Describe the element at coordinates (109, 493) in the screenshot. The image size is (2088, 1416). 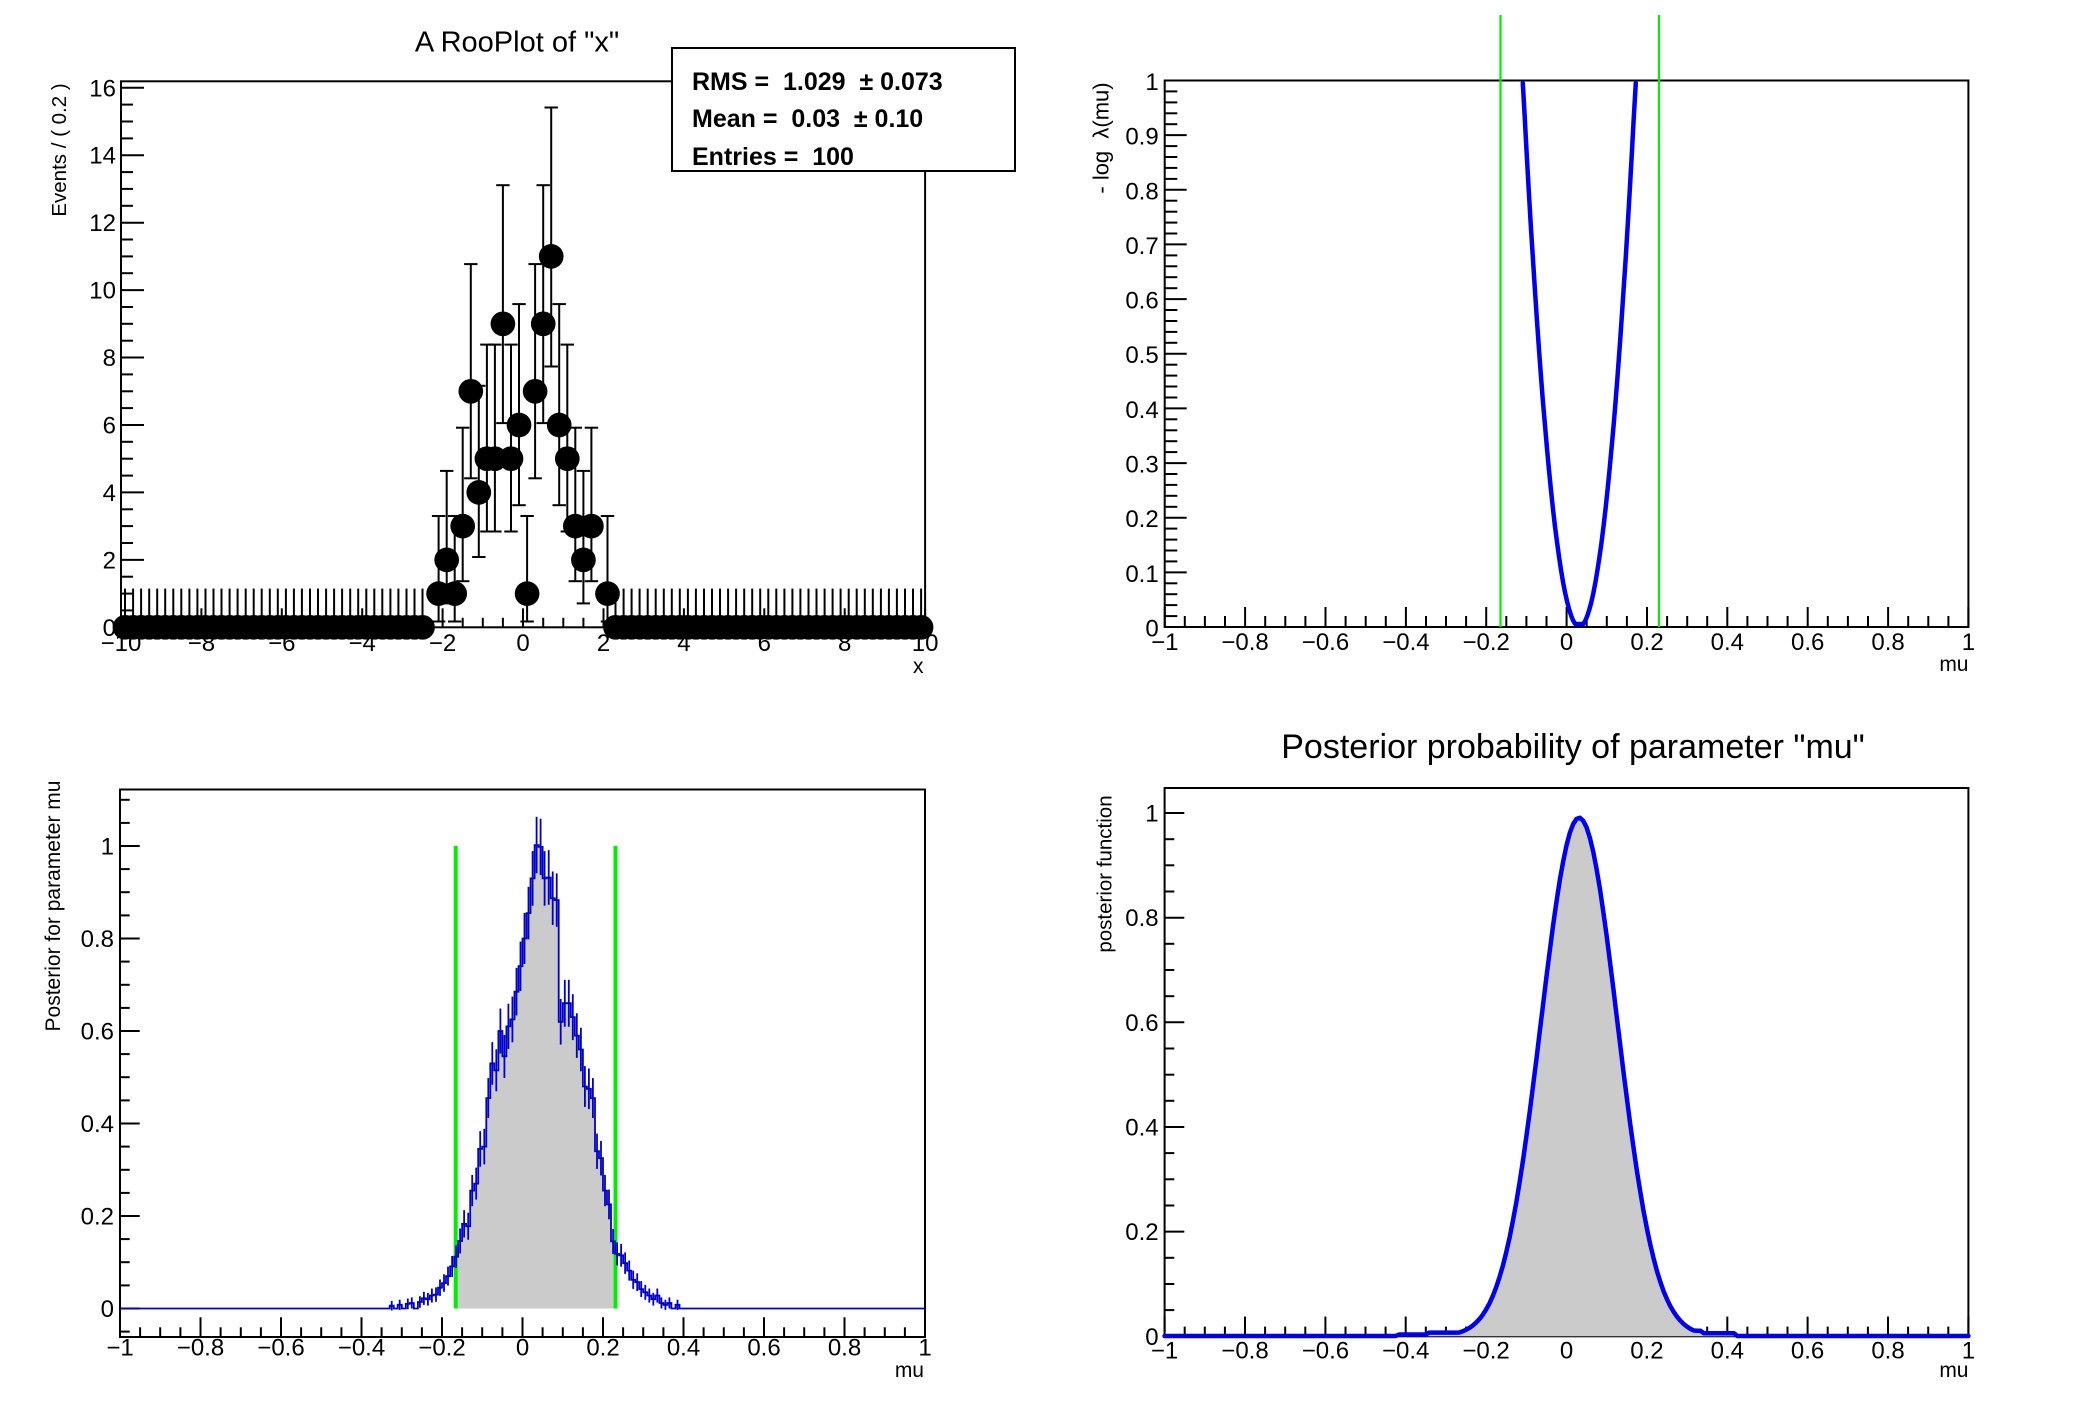
I see `svg-text: 4` at that location.